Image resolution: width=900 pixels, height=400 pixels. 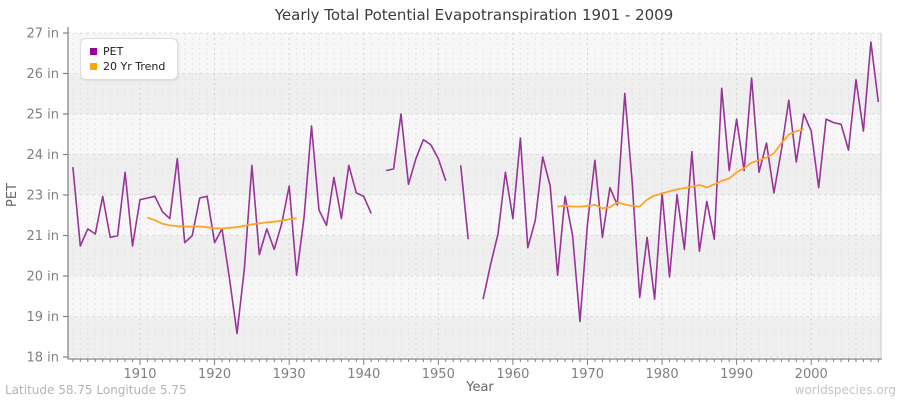 What do you see at coordinates (42, 277) in the screenshot?
I see `y-tick-label: 20 in` at bounding box center [42, 277].